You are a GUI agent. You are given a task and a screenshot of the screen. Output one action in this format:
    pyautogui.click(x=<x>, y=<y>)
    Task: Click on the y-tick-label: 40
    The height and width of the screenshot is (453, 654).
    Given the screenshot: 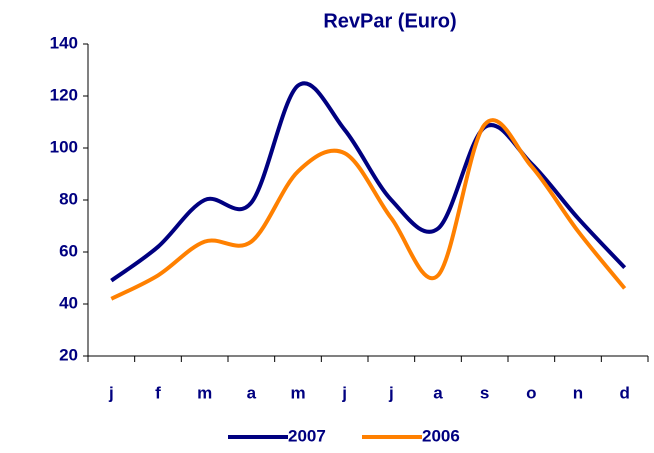 What is the action you would take?
    pyautogui.click(x=68, y=302)
    